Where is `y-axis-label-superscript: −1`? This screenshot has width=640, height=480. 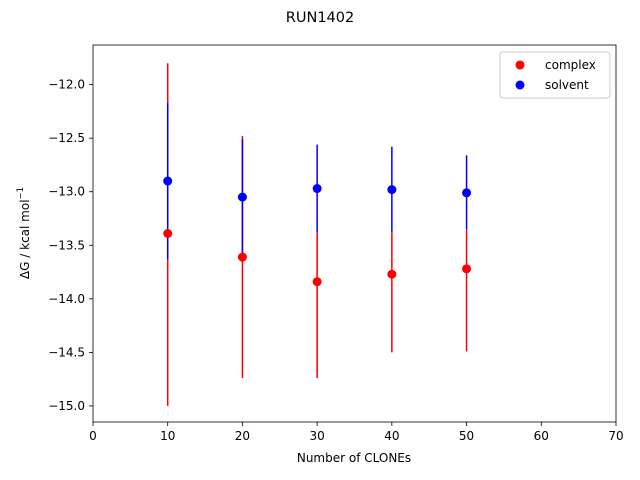
y-axis-label-superscript: −1 is located at coordinates (21, 193).